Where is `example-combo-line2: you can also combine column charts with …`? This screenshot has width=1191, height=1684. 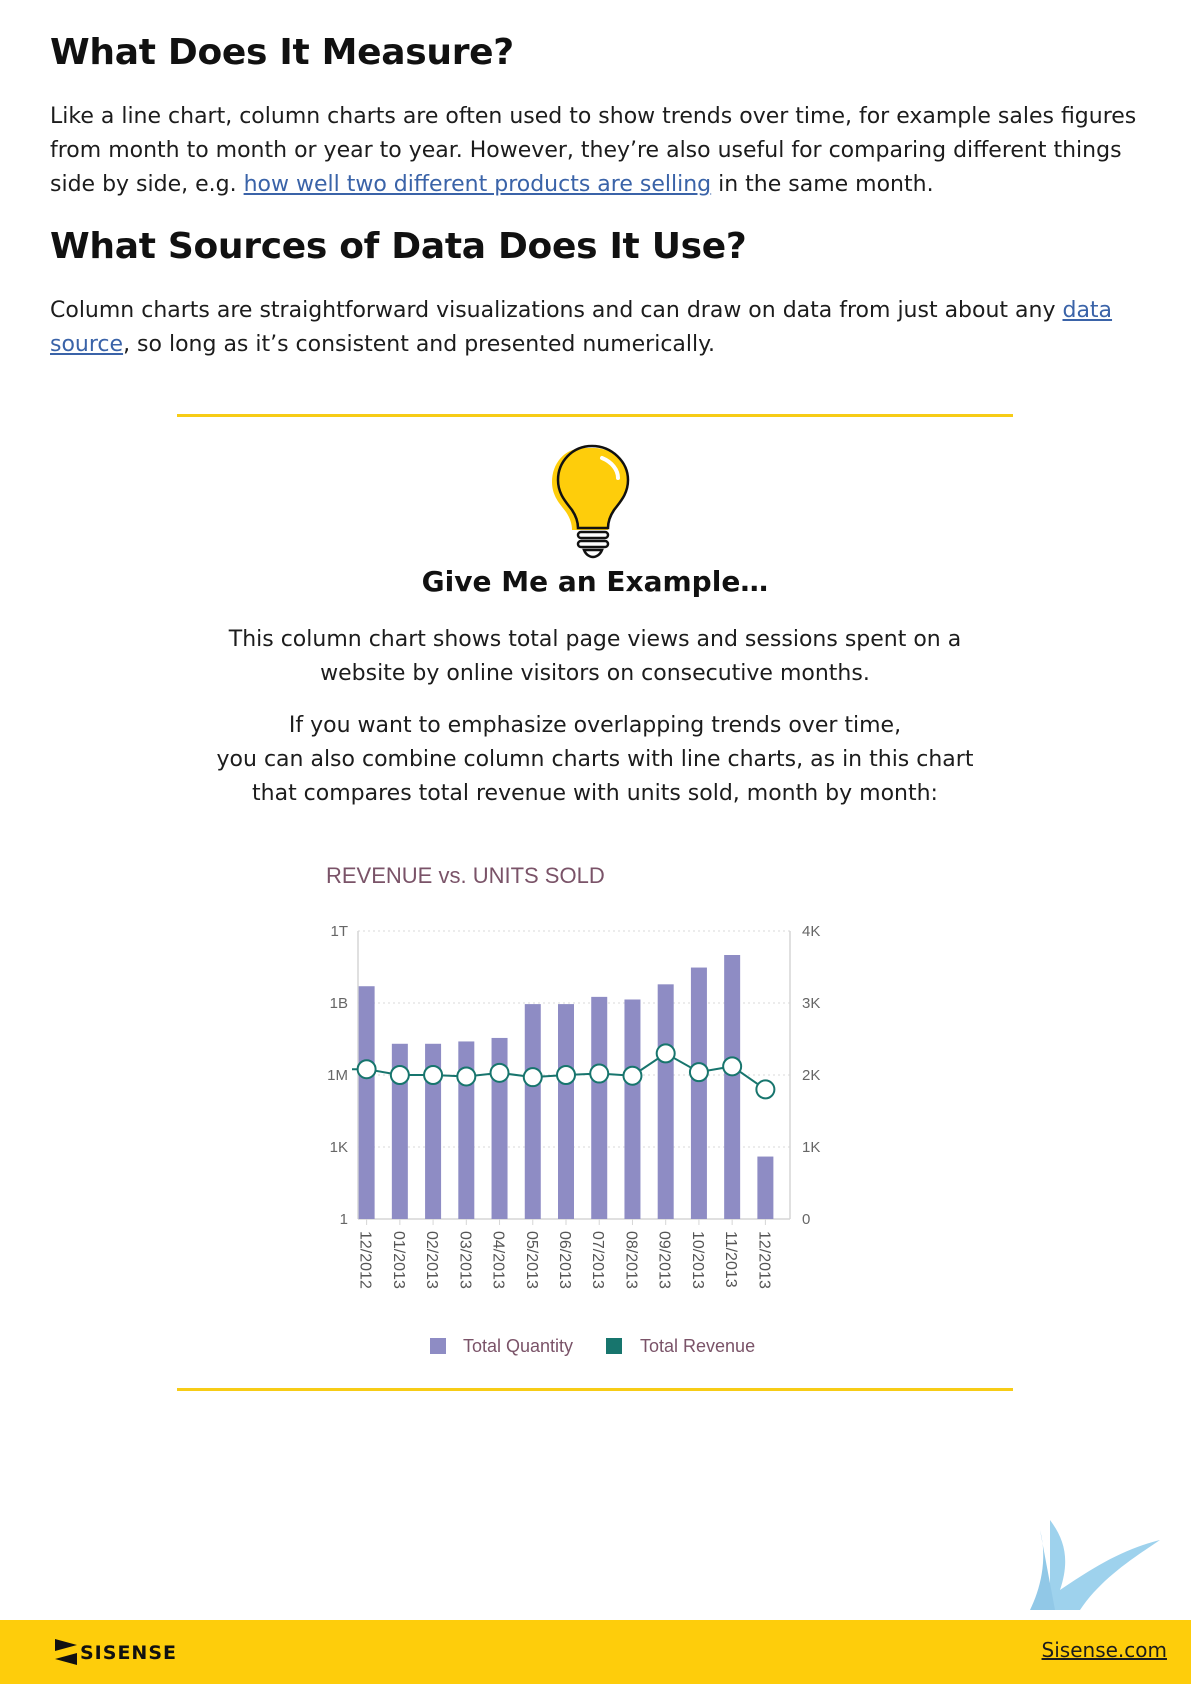
example-combo-line2: you can also combine column charts with … is located at coordinates (595, 776).